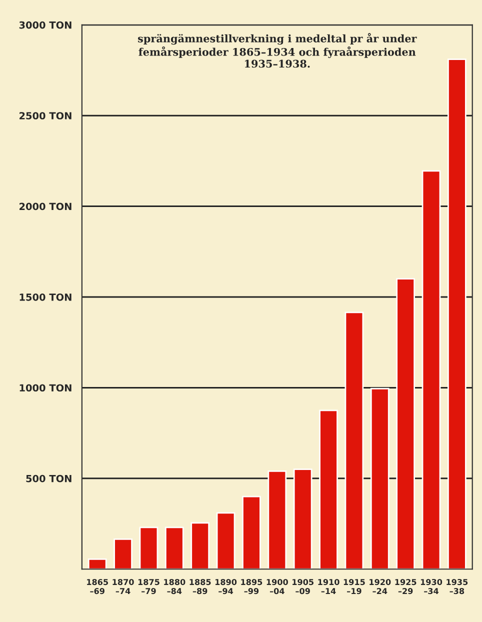 This screenshot has height=622, width=482. What do you see at coordinates (175, 586) in the screenshot?
I see `x-tick-label: 1880 –84` at bounding box center [175, 586].